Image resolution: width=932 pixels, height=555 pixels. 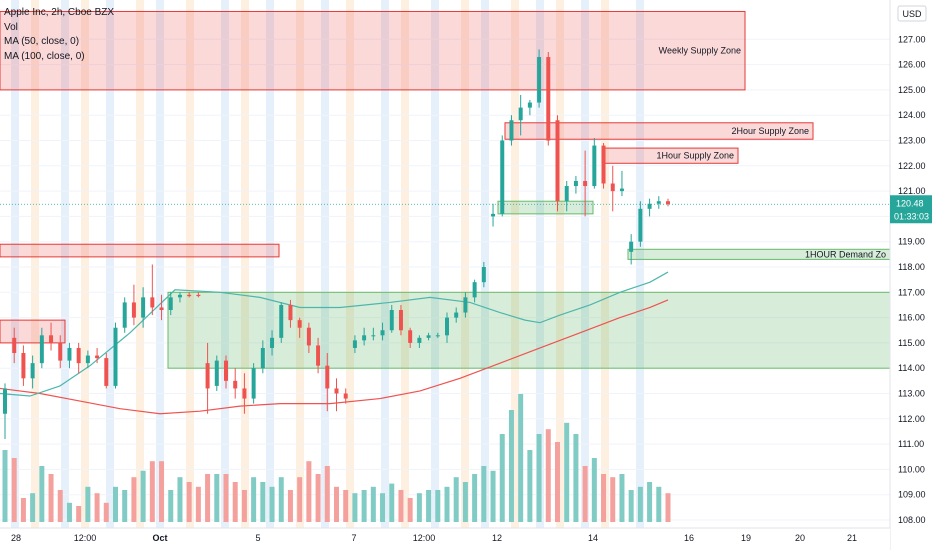 What do you see at coordinates (912, 13) in the screenshot?
I see `currency-badge` at bounding box center [912, 13].